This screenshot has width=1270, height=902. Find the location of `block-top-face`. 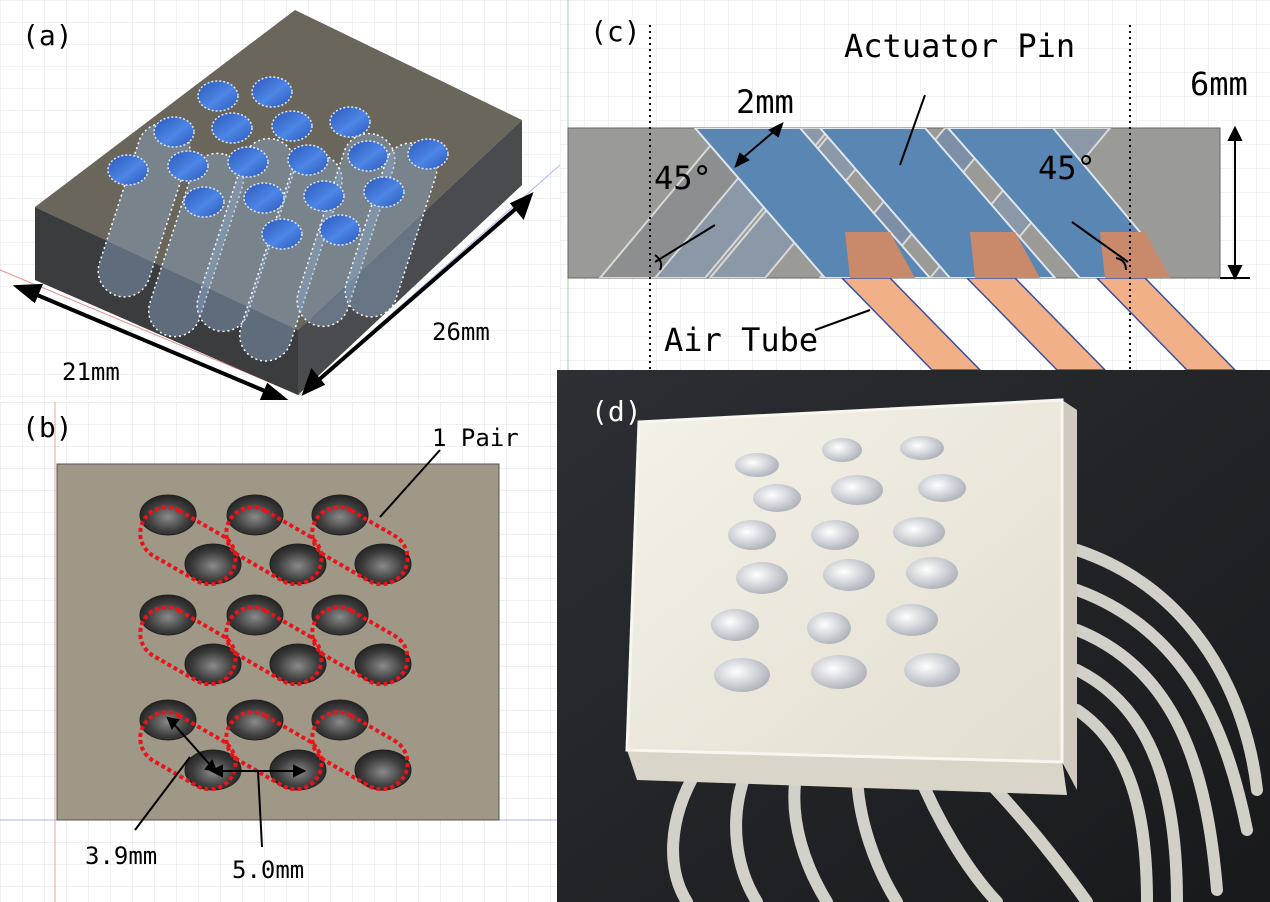

block-top-face is located at coordinates (278, 170).